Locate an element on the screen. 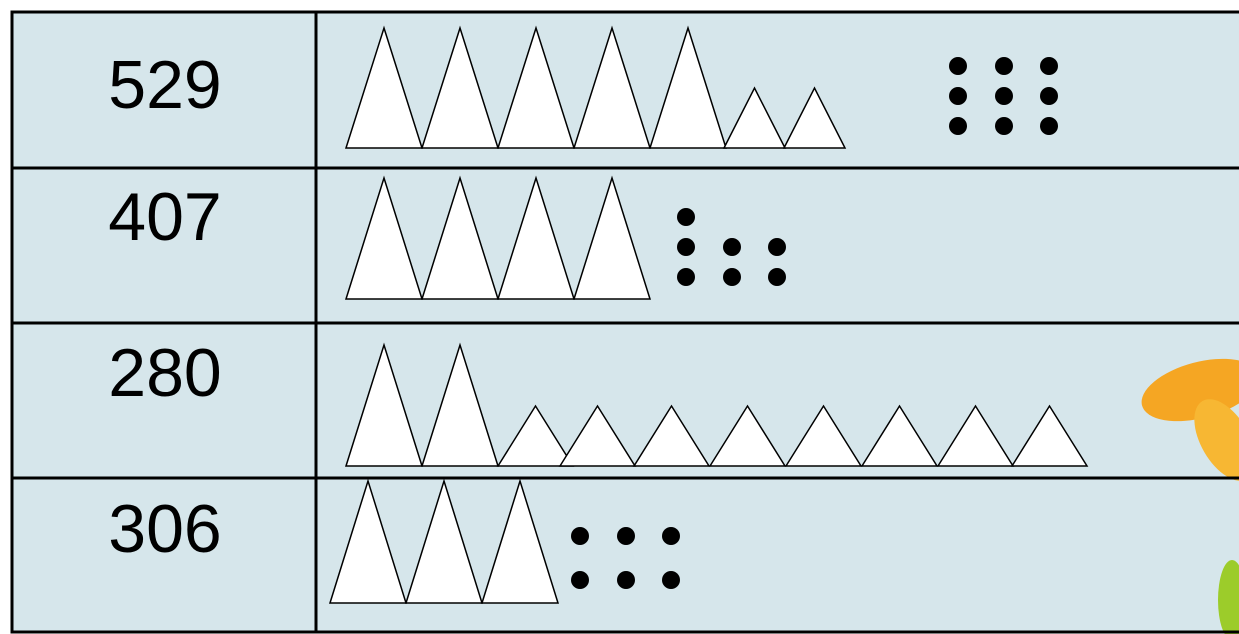 This screenshot has width=1239, height=634. number-cell: 280 is located at coordinates (164, 373).